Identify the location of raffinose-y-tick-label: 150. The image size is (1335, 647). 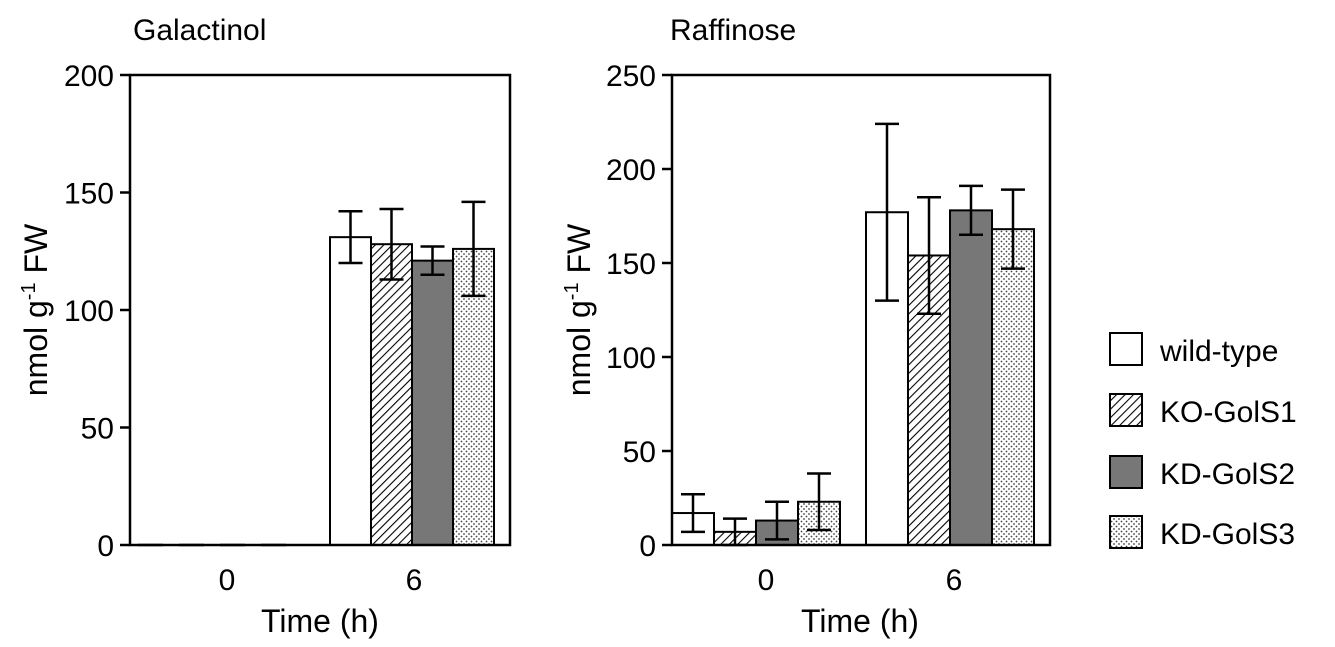
(631, 264).